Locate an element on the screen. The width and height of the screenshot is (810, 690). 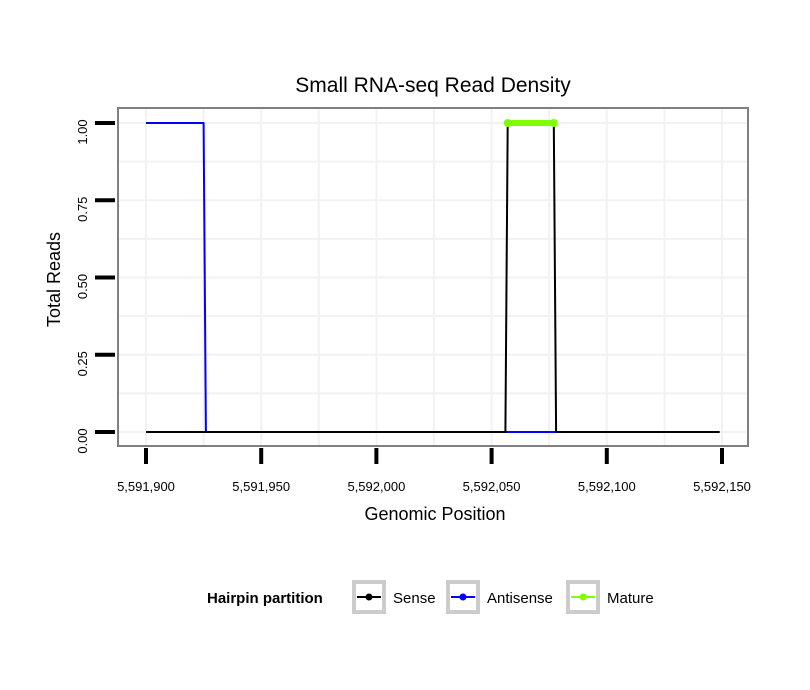
y-axis-title: Total Reads is located at coordinates (54, 279).